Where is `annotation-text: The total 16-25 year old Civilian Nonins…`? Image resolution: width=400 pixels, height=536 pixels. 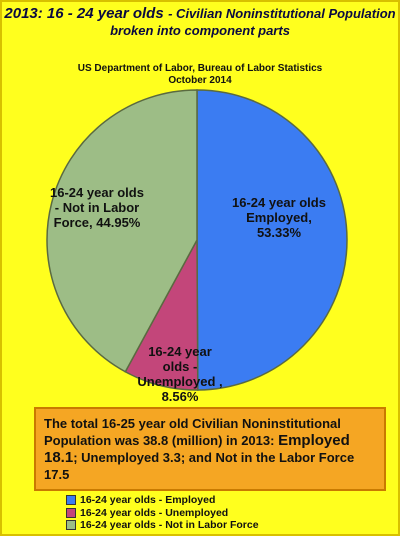 annotation-text: The total 16-25 year old Civilian Nonins… is located at coordinates (192, 432).